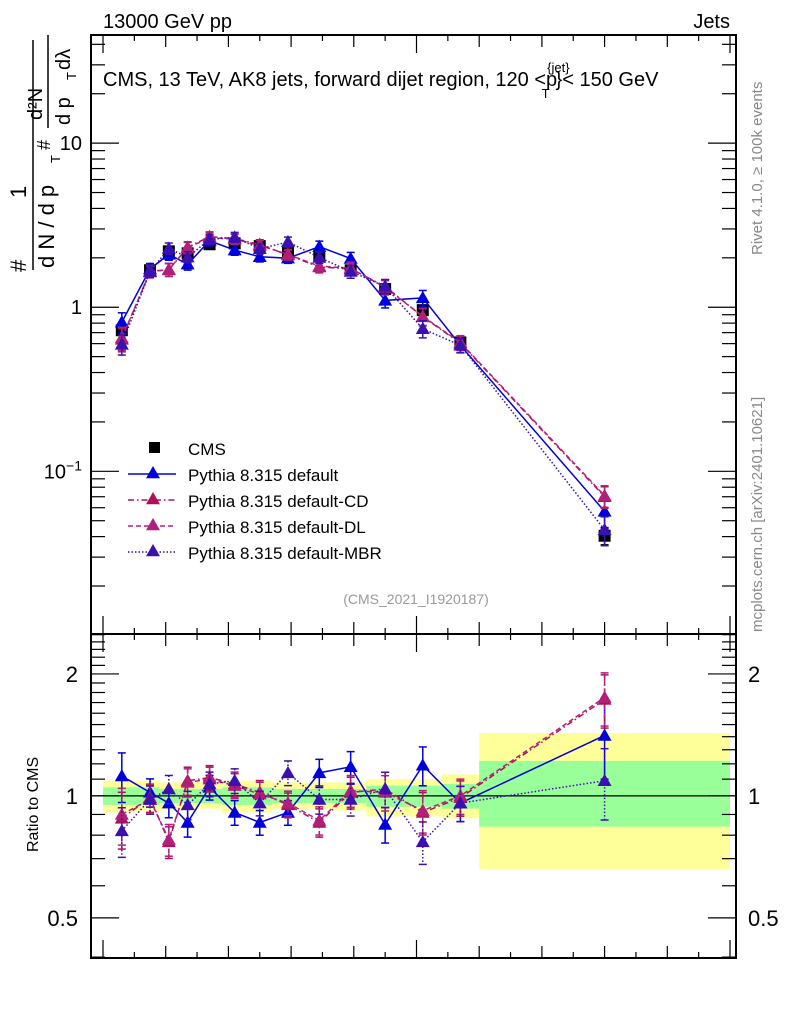  I want to click on analysis-reference-label: (CMS_2021_I1920187), so click(416, 599).